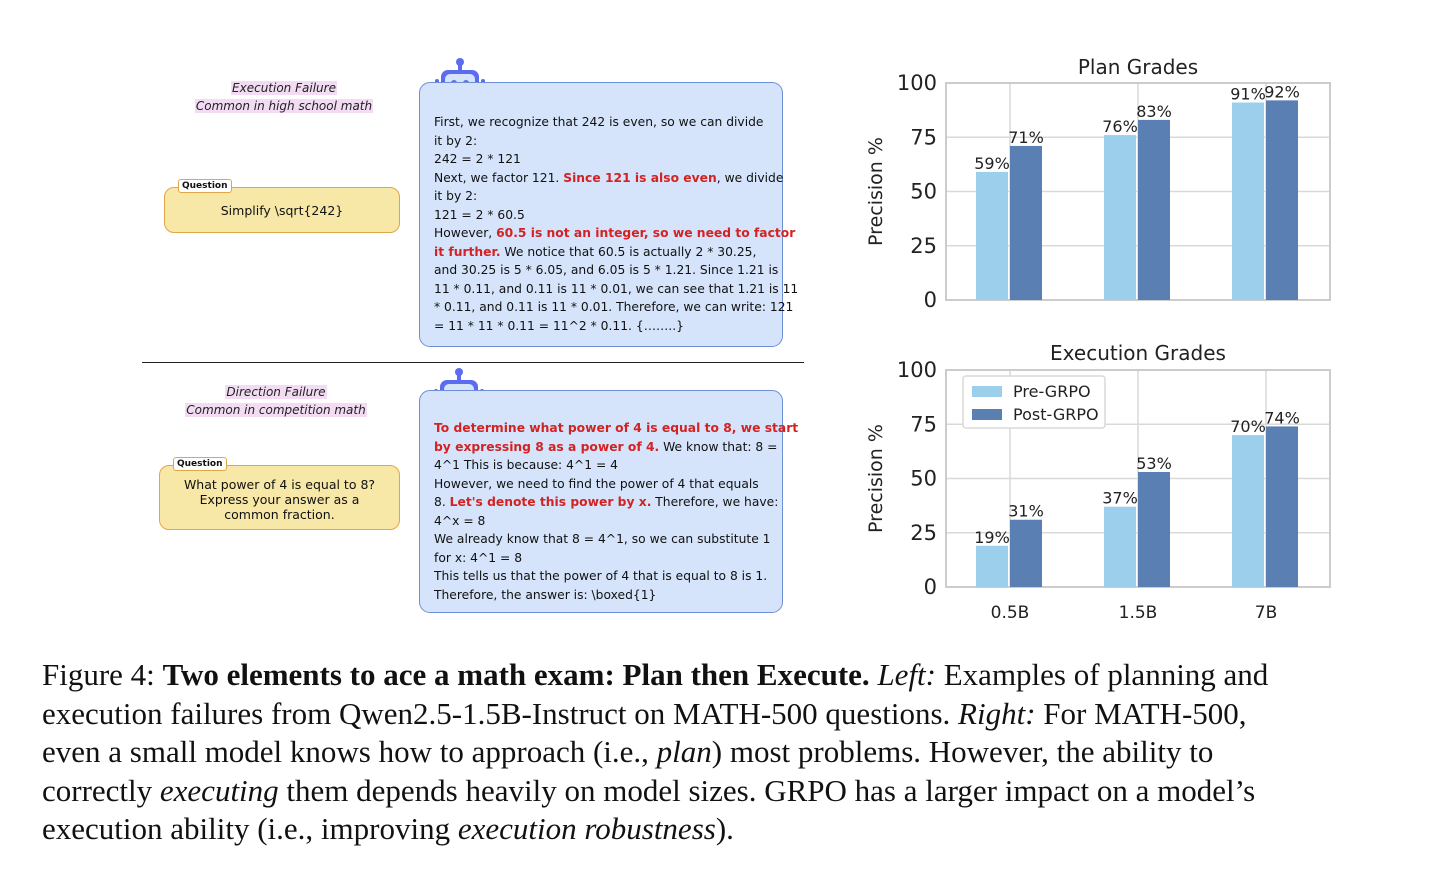 The width and height of the screenshot is (1456, 874). What do you see at coordinates (715, 502) in the screenshot?
I see `text-segment: Therefore, we have:` at bounding box center [715, 502].